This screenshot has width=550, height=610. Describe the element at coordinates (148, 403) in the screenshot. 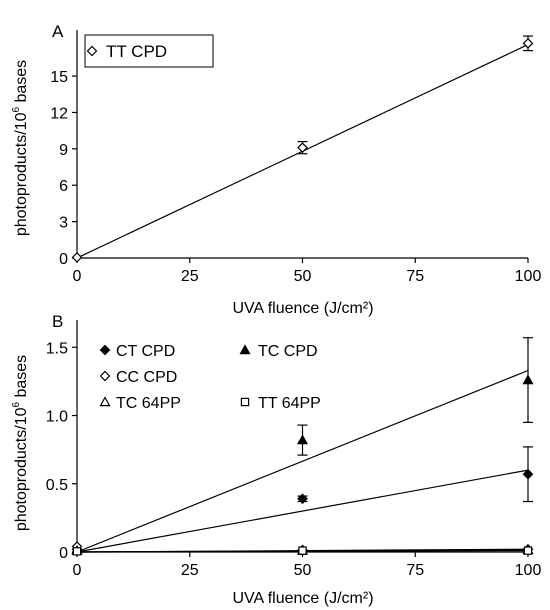

I see `legend-label-tc-64pp: TC 64PP` at that location.